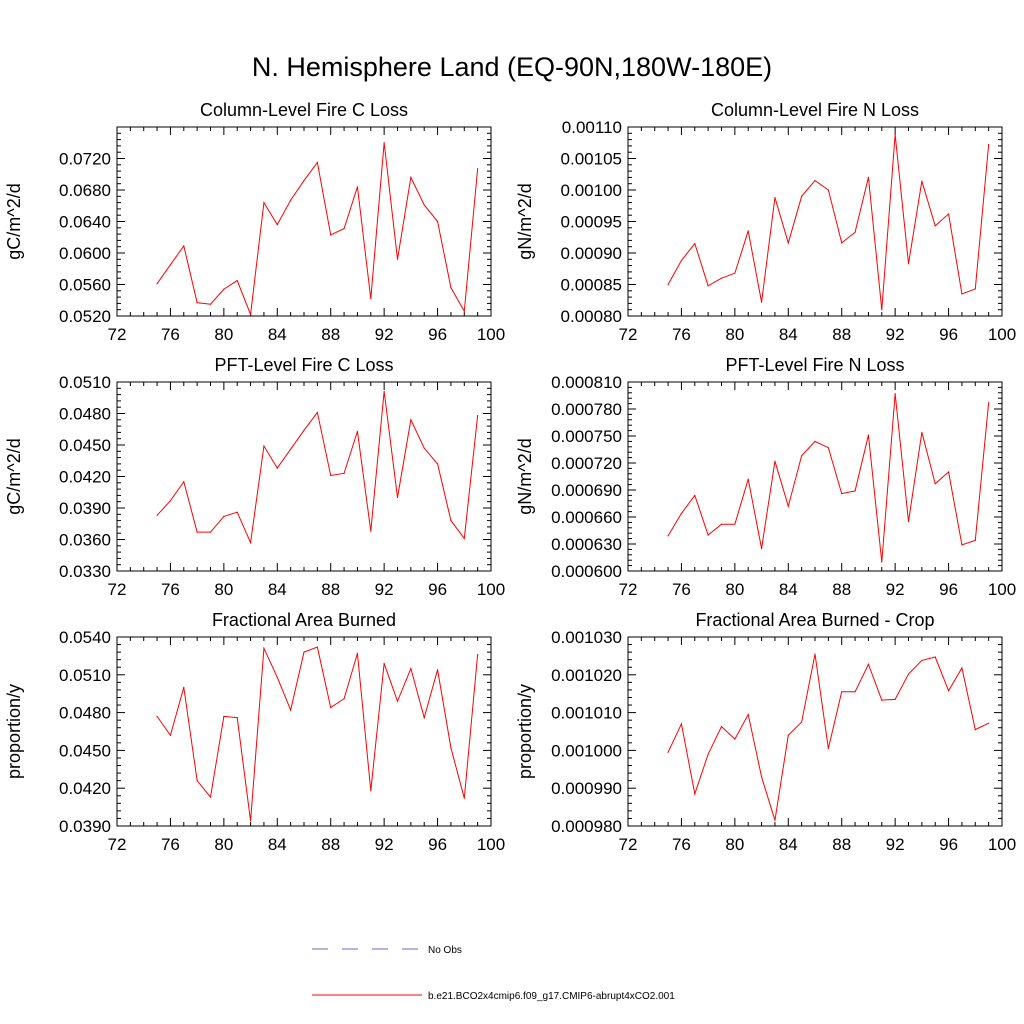 This screenshot has height=1024, width=1024. Describe the element at coordinates (814, 365) in the screenshot. I see `chart-title: PFT-Level Fire N Loss` at that location.